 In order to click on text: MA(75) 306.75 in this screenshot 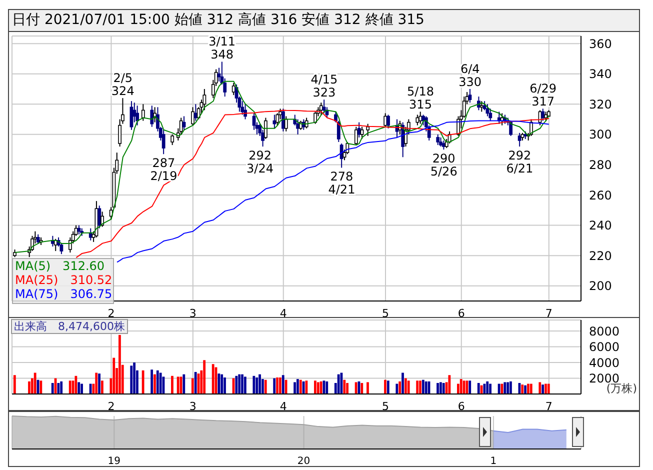, I will do `click(63, 294)`.